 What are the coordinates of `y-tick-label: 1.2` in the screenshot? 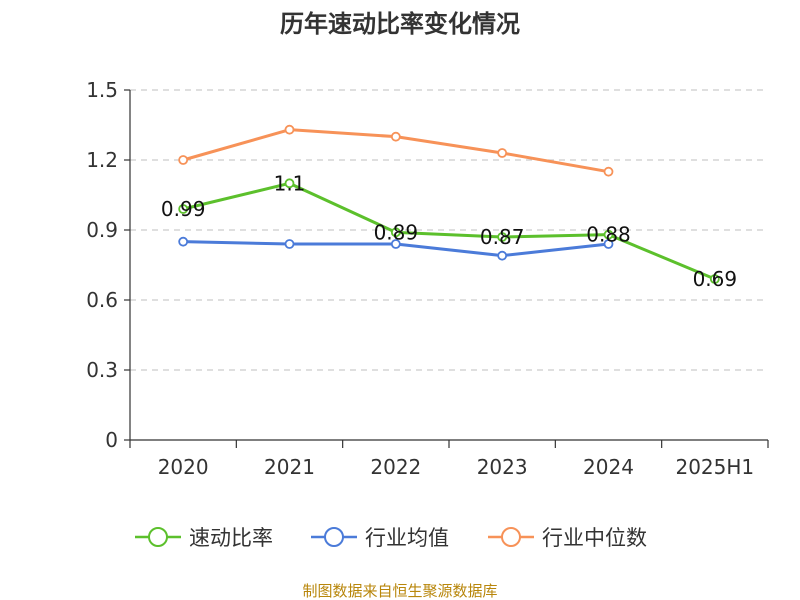 It's located at (102, 160).